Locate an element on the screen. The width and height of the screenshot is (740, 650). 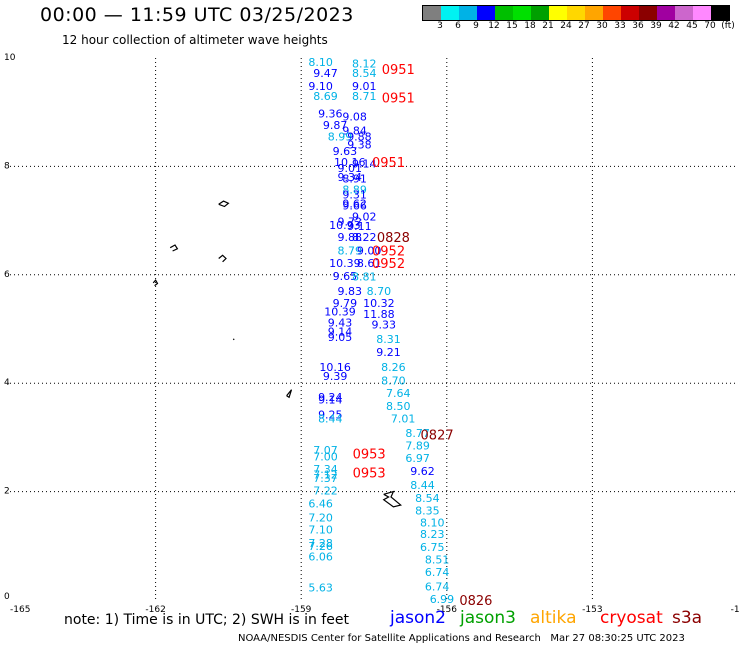
wave-height-value: 10.32 is located at coordinates (379, 303).